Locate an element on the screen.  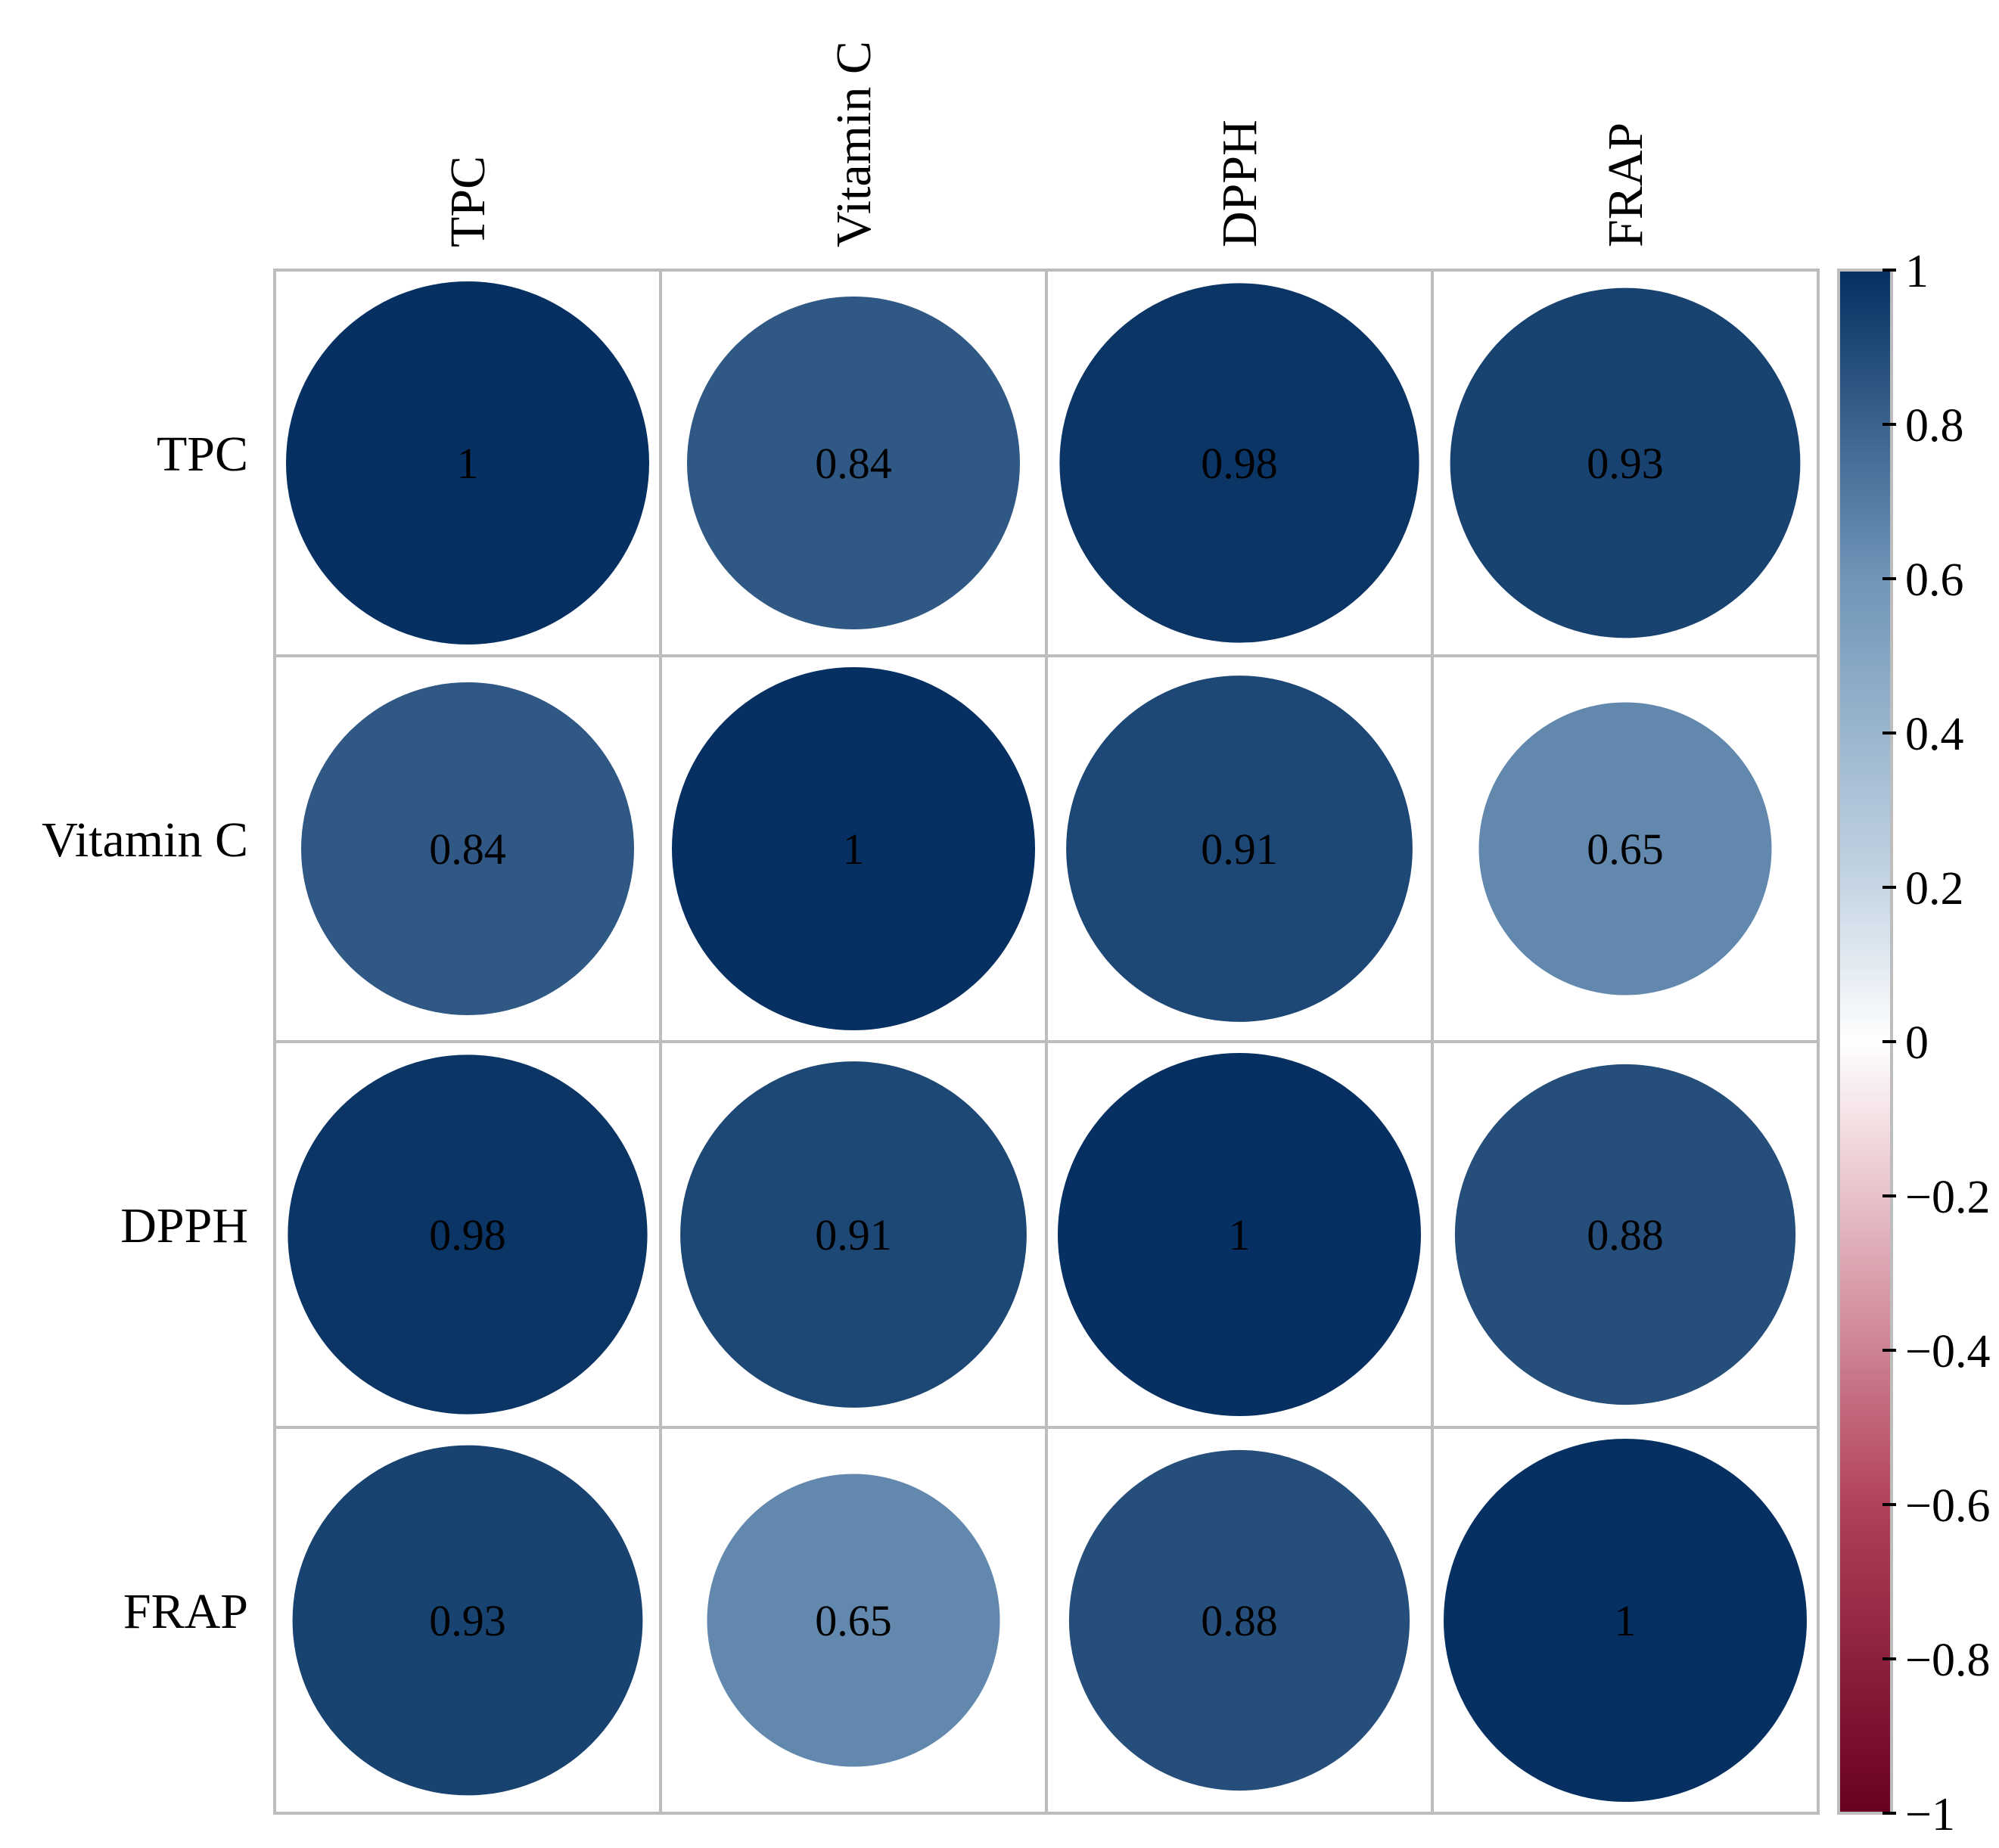
colorbar-tick-label: 0 is located at coordinates (1917, 1043).